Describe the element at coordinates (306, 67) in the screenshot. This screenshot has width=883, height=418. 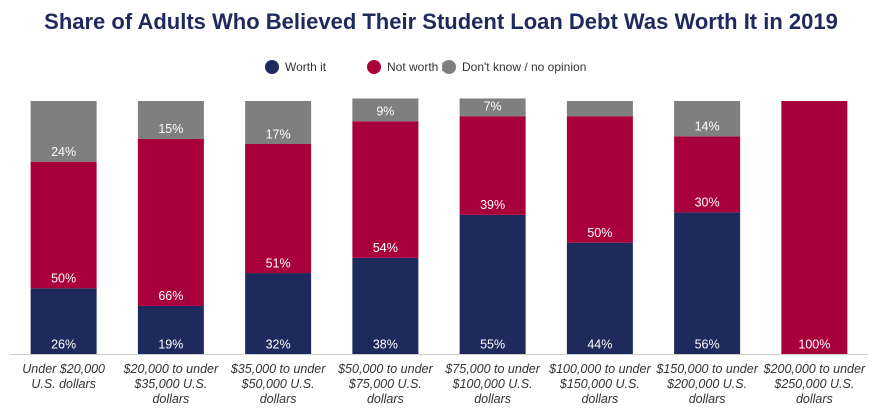
I see `legend-label: Worth it` at that location.